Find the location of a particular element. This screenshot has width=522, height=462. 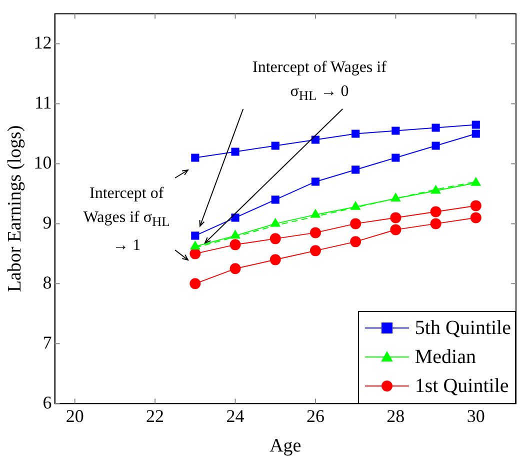

x-tick-label: 28 is located at coordinates (395, 416).